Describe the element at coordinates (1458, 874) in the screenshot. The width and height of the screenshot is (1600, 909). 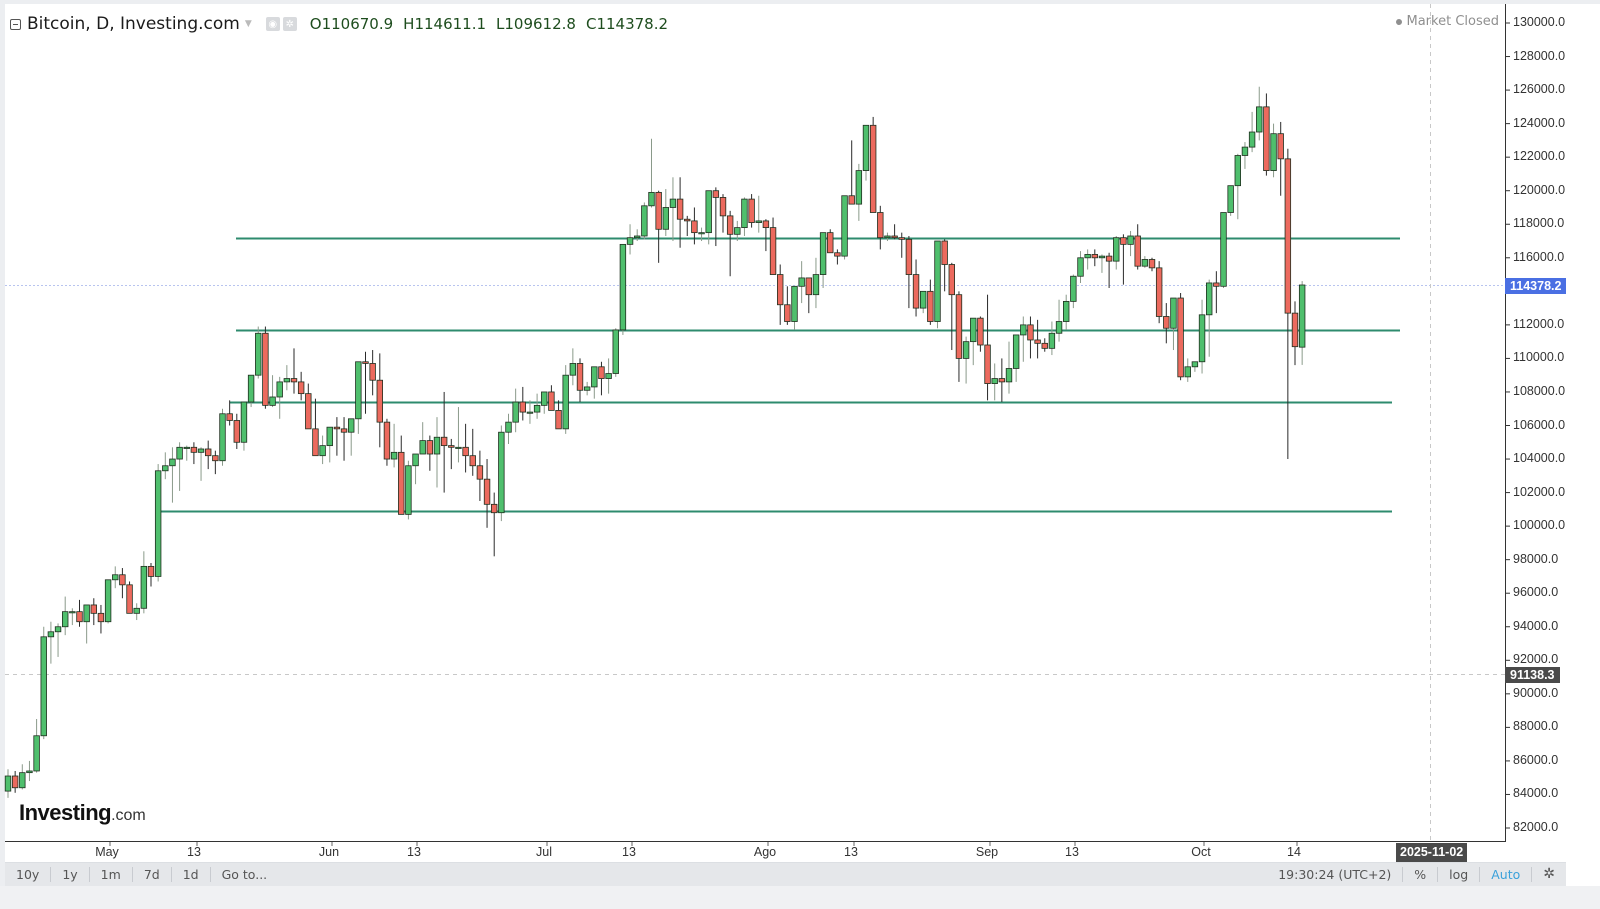
I see `log-toggle: log` at that location.